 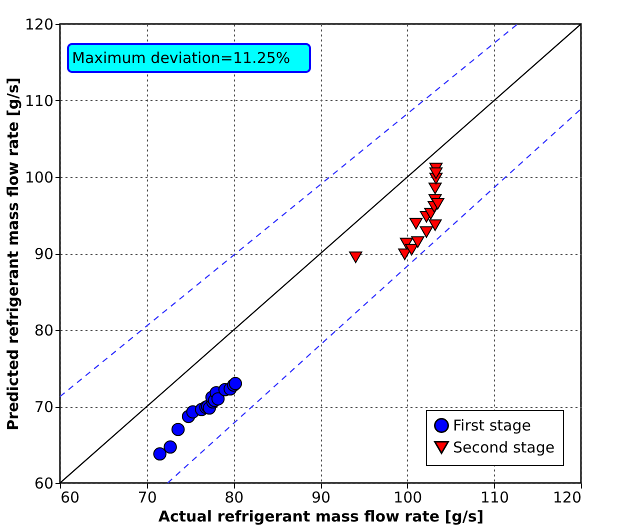 I want to click on y-tick-label: 110, so click(x=39, y=101).